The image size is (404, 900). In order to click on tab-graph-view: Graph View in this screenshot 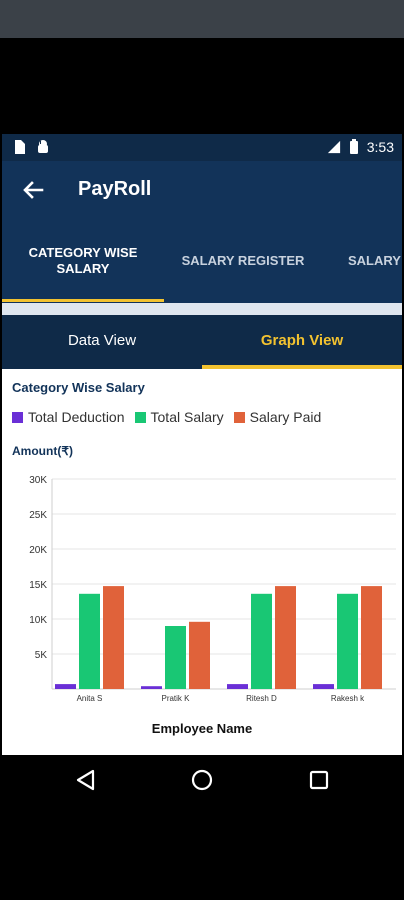, I will do `click(302, 340)`.